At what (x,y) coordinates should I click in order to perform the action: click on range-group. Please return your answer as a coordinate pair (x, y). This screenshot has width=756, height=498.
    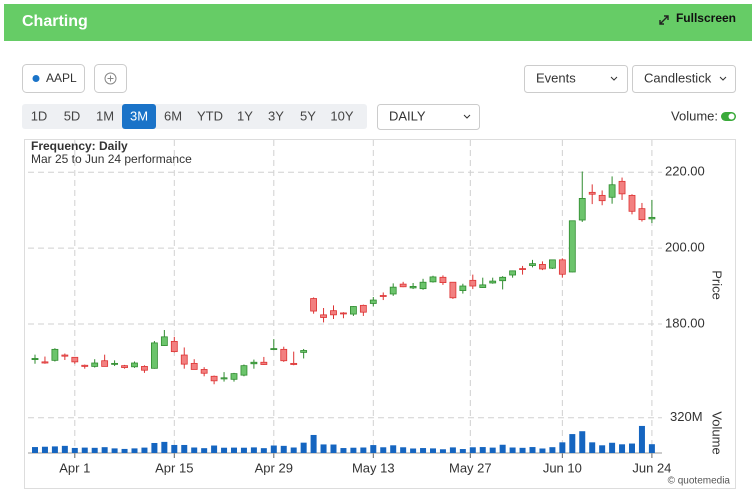
    Looking at the image, I should click on (194, 116).